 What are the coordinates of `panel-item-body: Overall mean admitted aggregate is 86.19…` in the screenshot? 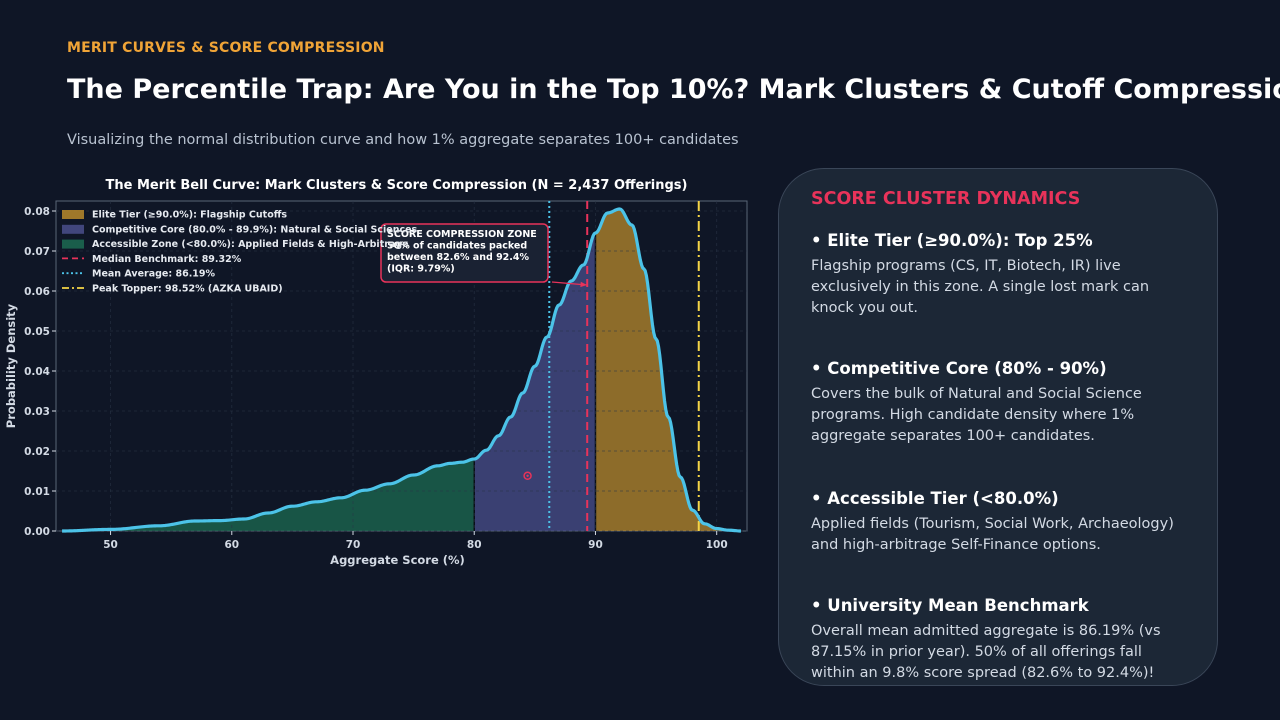 It's located at (986, 652).